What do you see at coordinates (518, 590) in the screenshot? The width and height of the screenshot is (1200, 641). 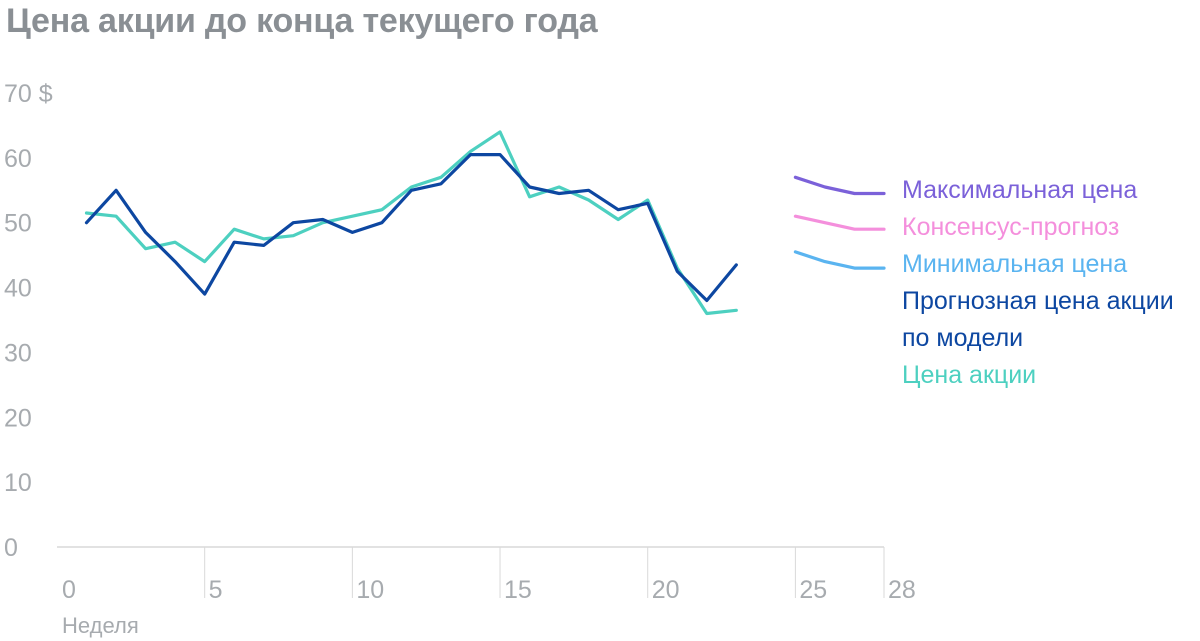 I see `x-tick-label: 15` at bounding box center [518, 590].